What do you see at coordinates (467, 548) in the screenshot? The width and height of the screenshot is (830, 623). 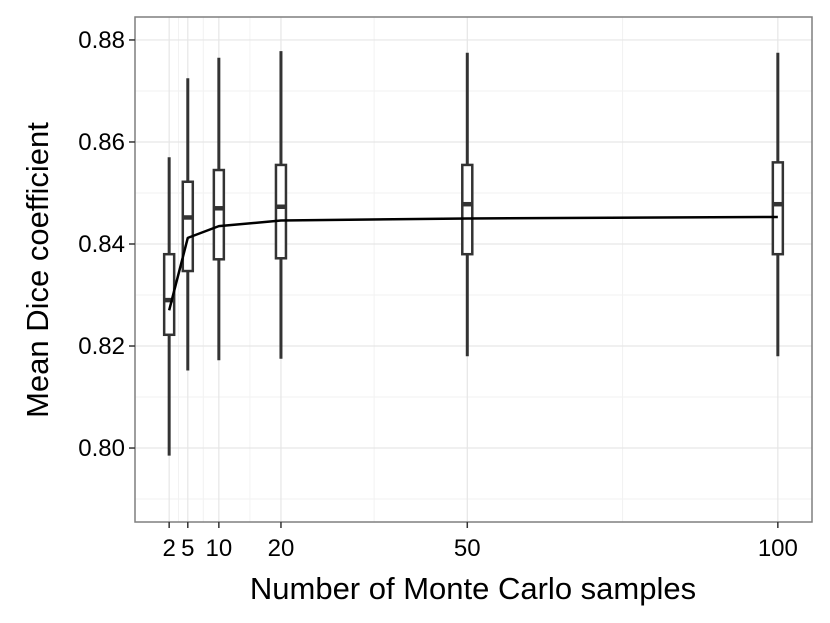 I see `x-tick-label: 50` at bounding box center [467, 548].